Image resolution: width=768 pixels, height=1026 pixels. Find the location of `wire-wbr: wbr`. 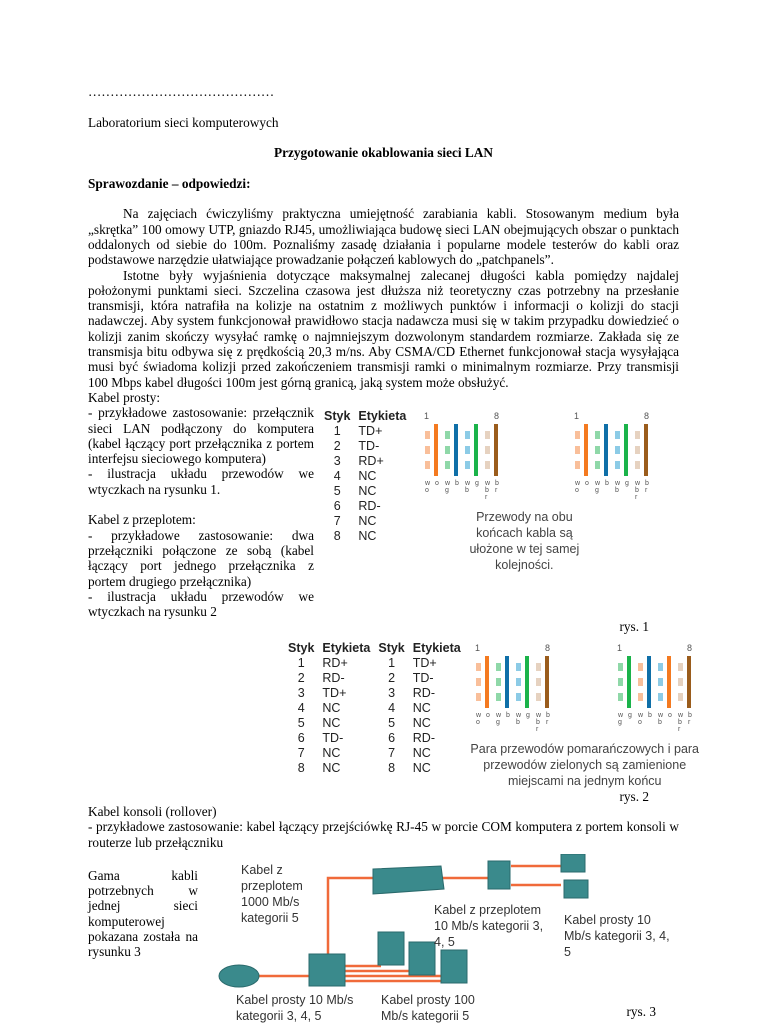

wire-wbr: wbr is located at coordinates (538, 697).